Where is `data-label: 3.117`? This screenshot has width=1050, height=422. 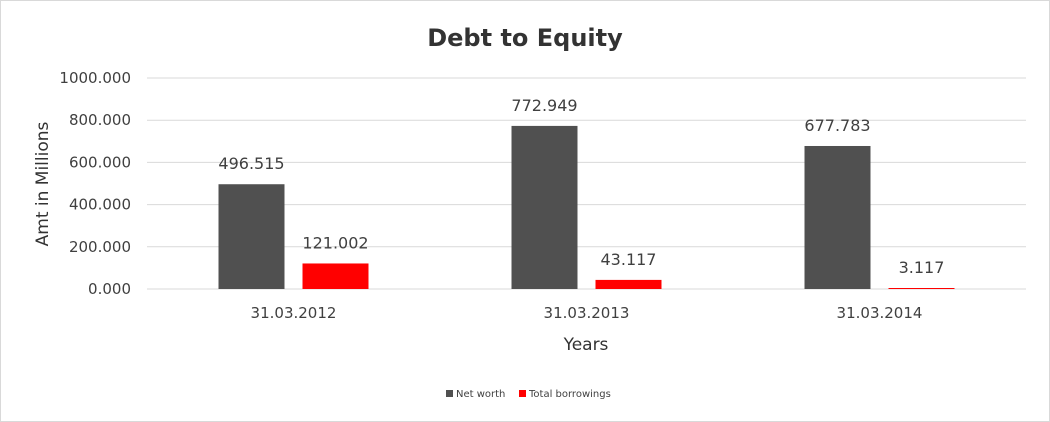
data-label: 3.117 is located at coordinates (922, 267).